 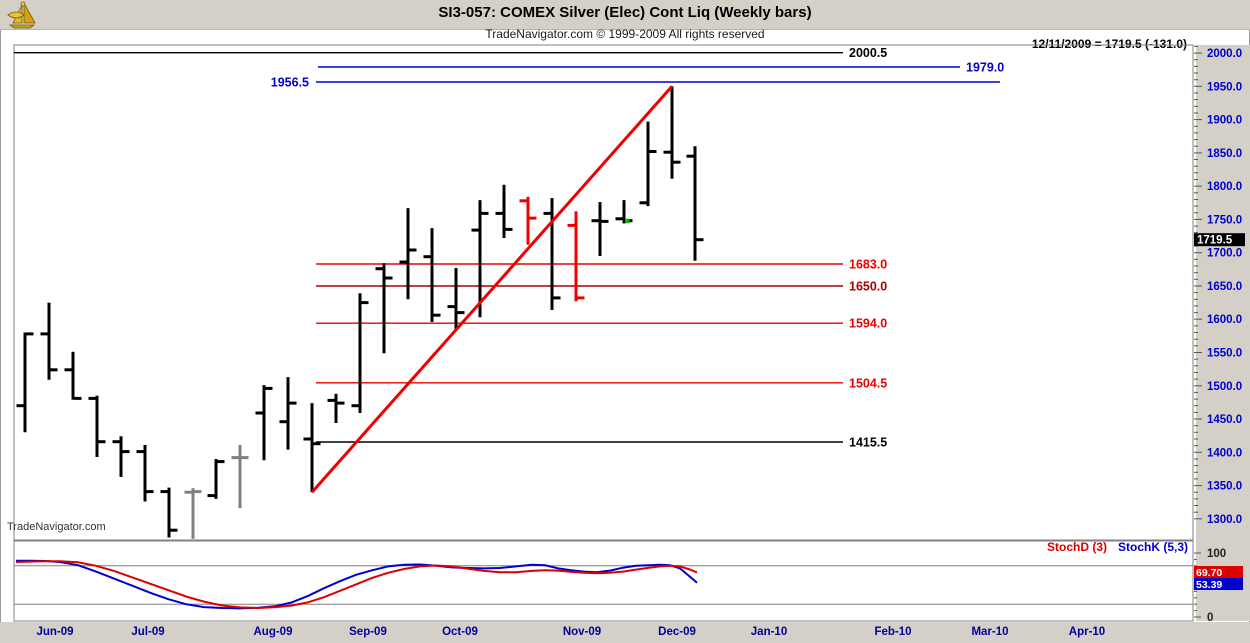 I want to click on price-axis-label: 1800.0, so click(x=1224, y=187).